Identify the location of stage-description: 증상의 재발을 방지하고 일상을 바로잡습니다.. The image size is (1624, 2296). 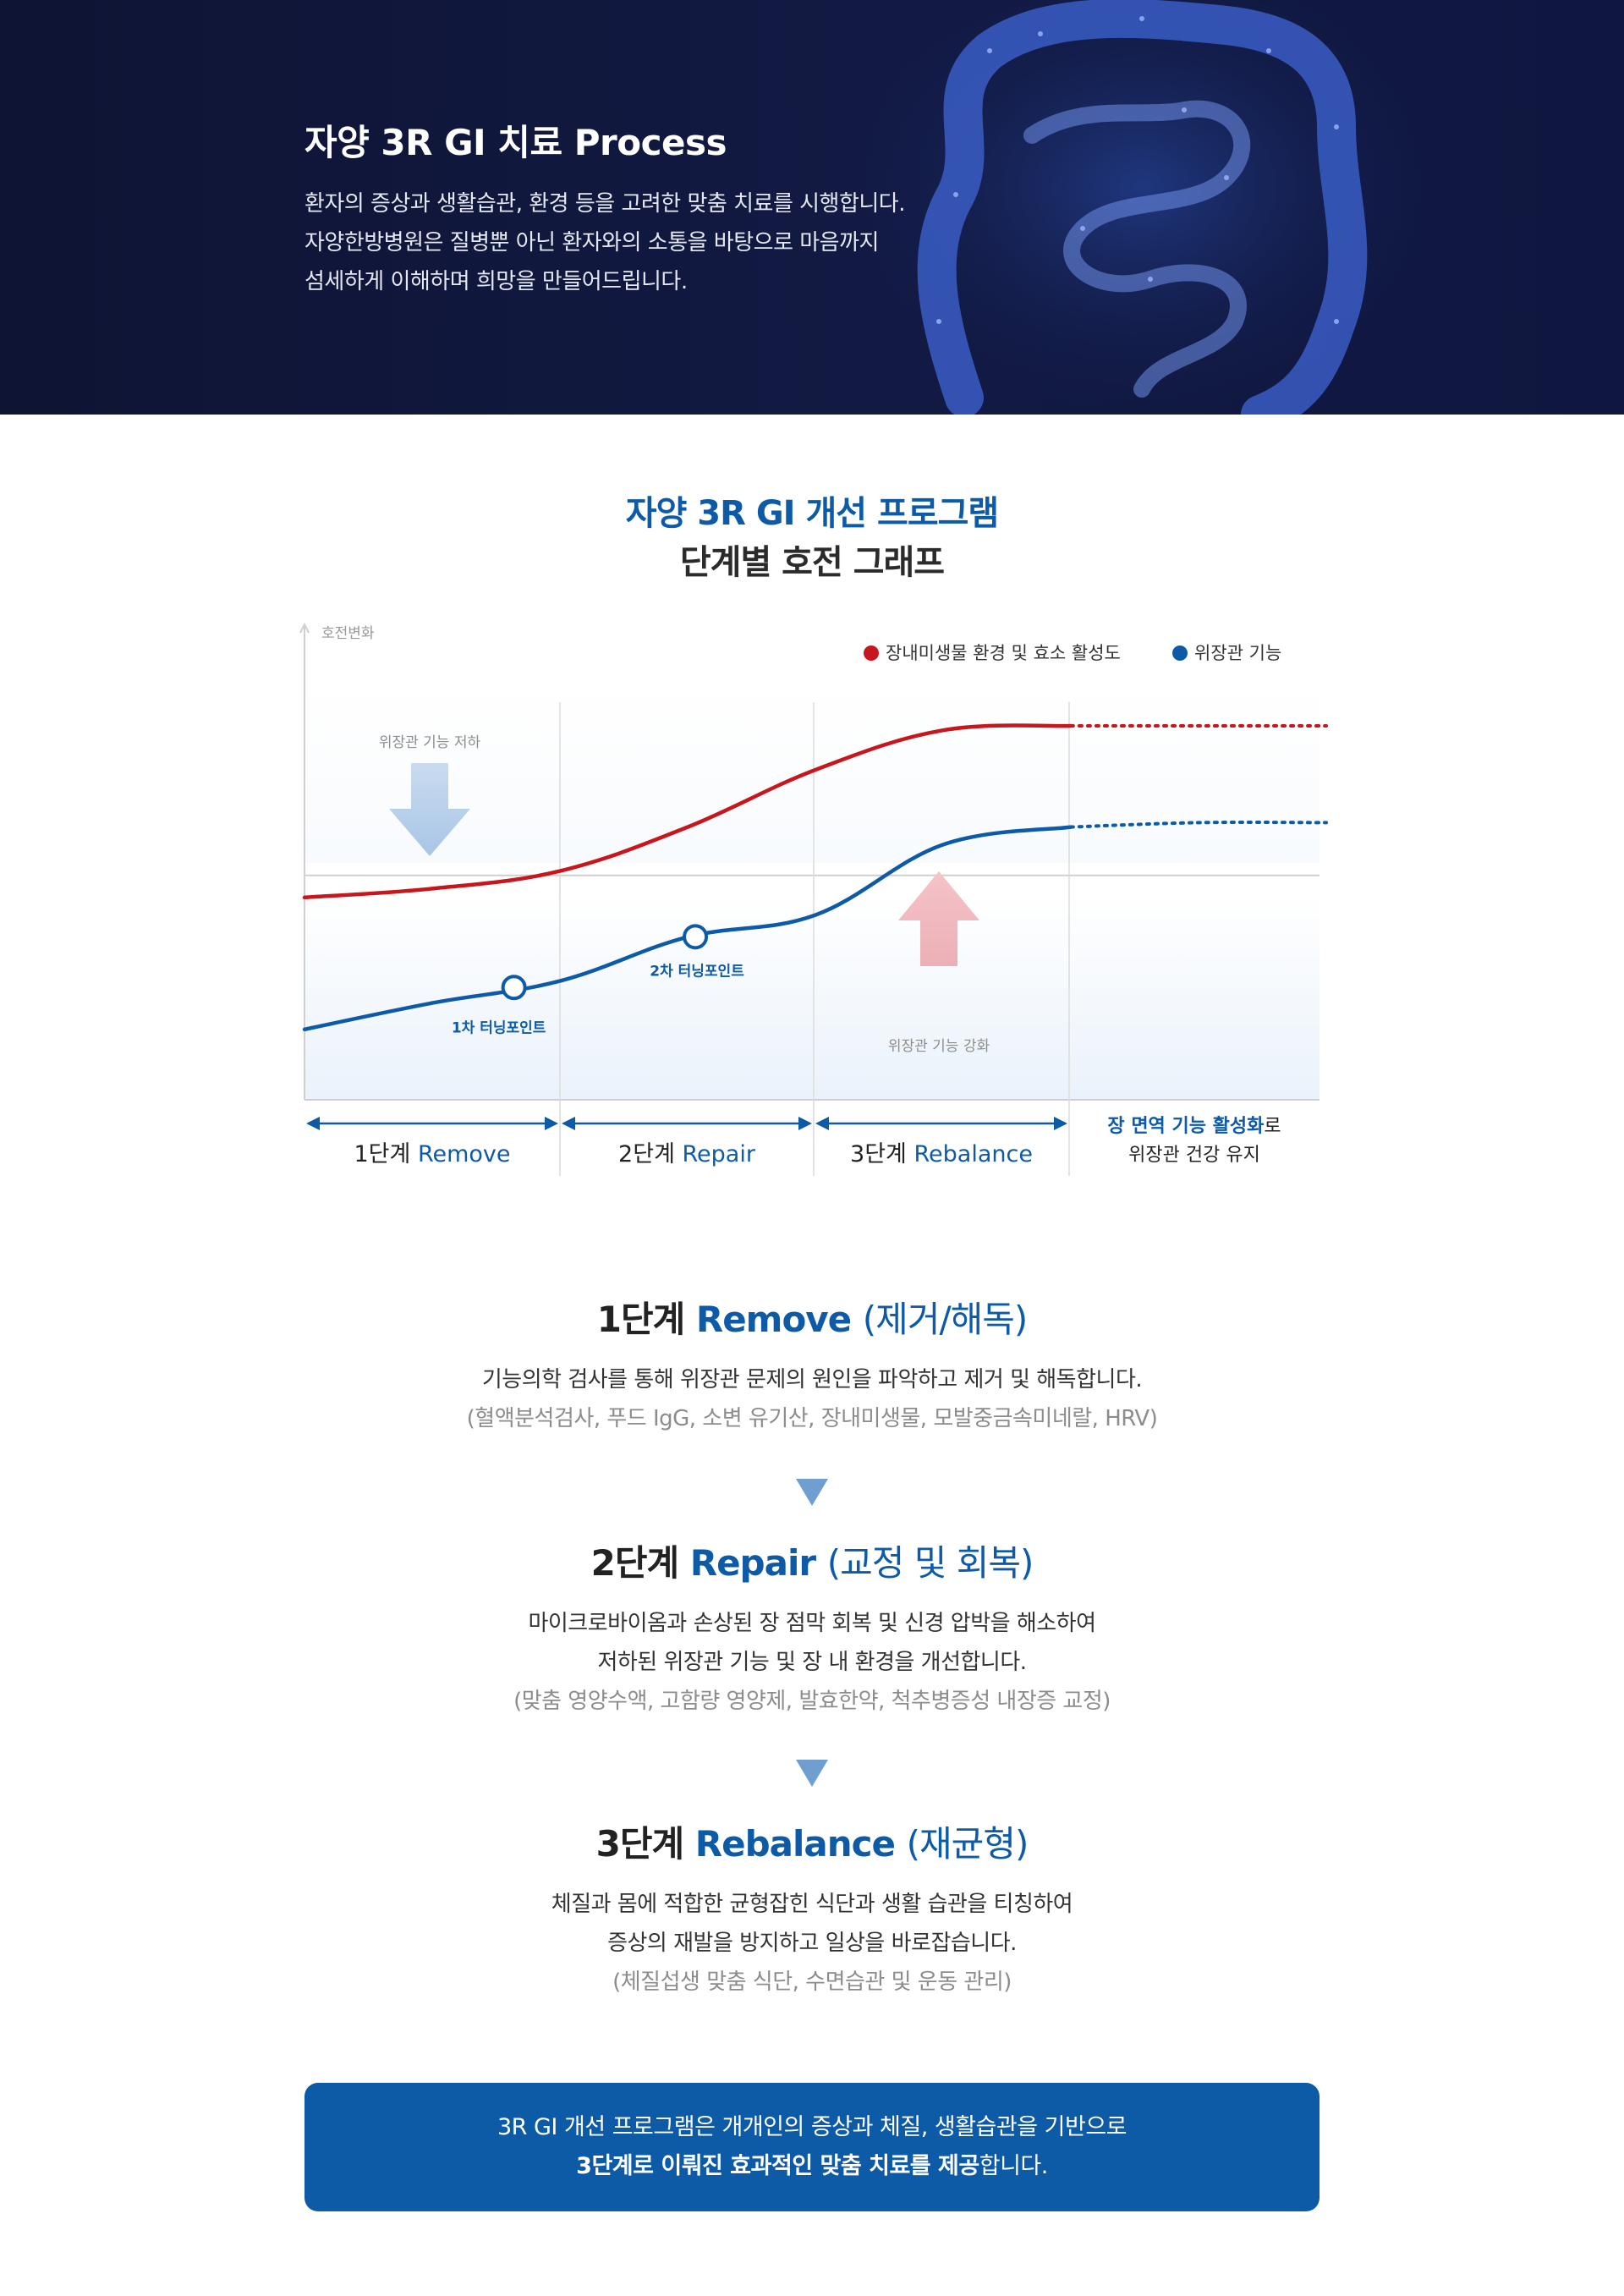
(812, 1943).